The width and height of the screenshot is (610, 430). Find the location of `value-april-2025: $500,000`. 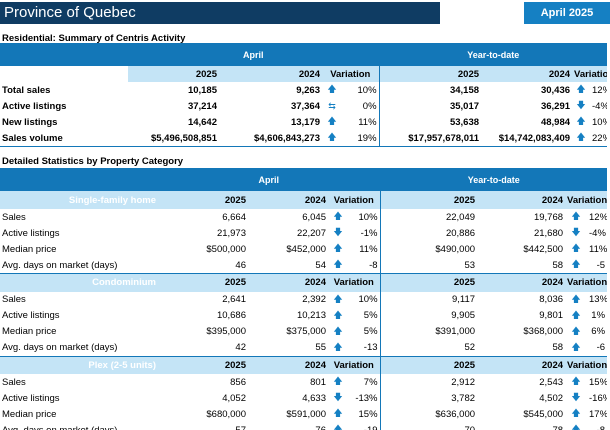

value-april-2025: $500,000 is located at coordinates (226, 249).